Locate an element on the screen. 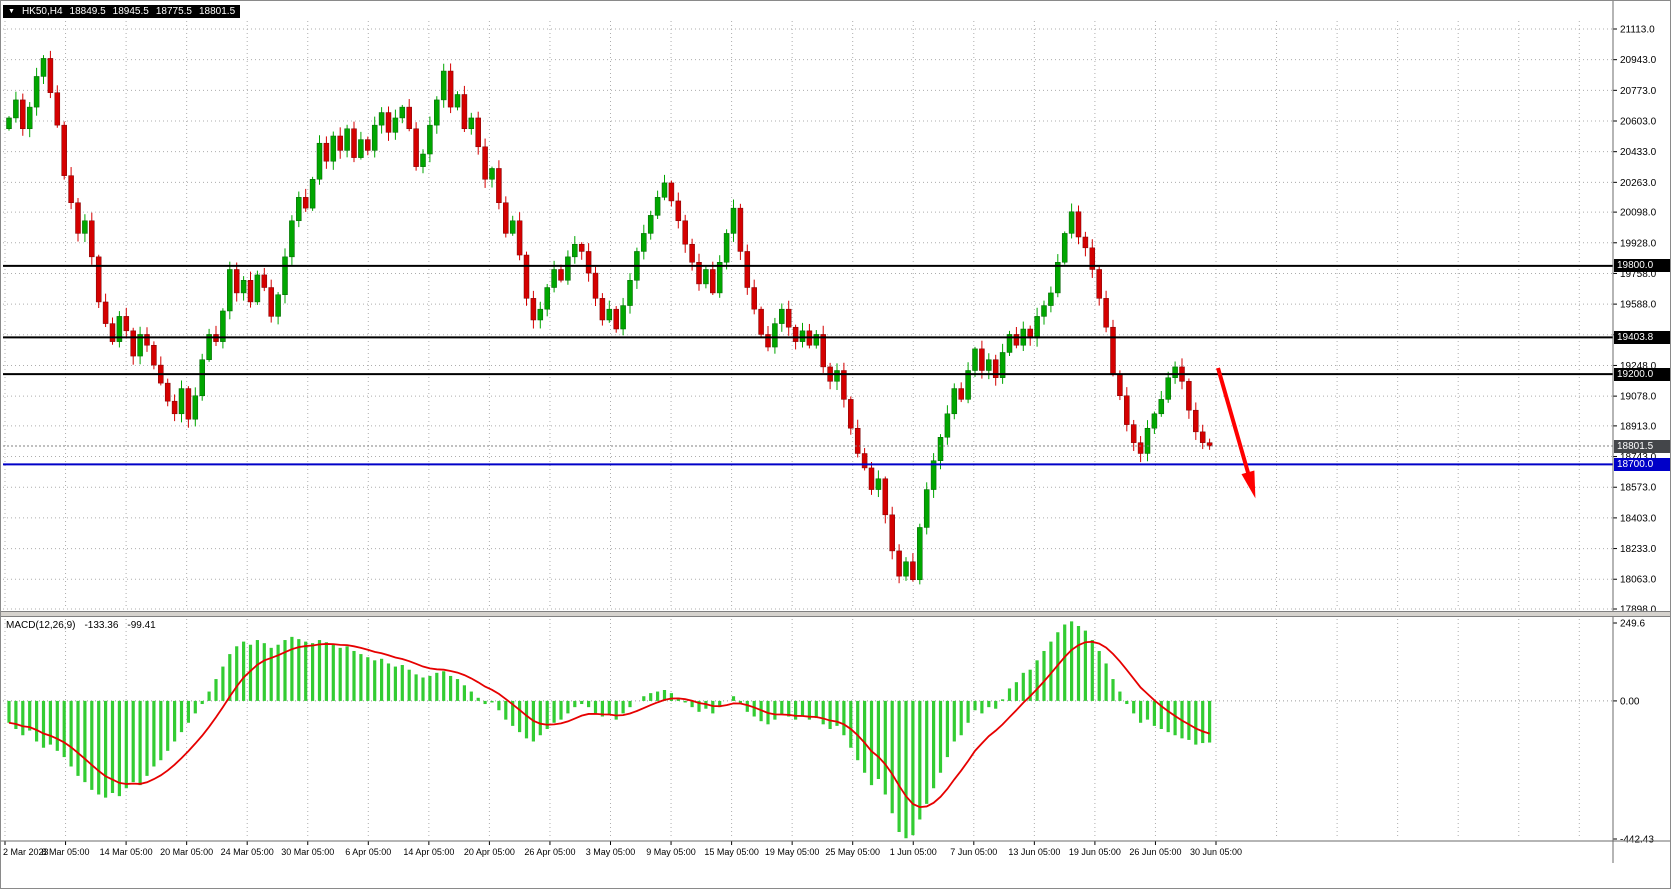 This screenshot has height=889, width=1671. arrow-annotation is located at coordinates (1234, 425).